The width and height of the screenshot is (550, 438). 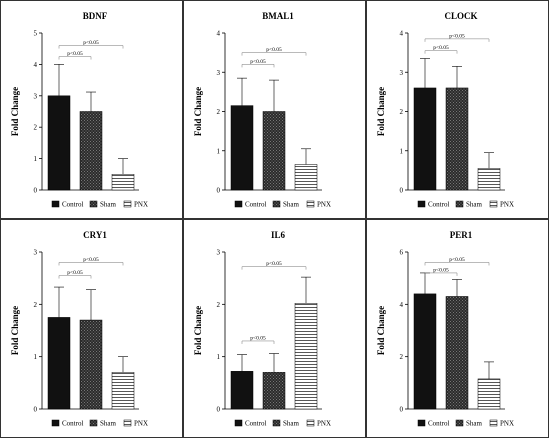 I want to click on y-tick-label: 6, so click(x=402, y=253).